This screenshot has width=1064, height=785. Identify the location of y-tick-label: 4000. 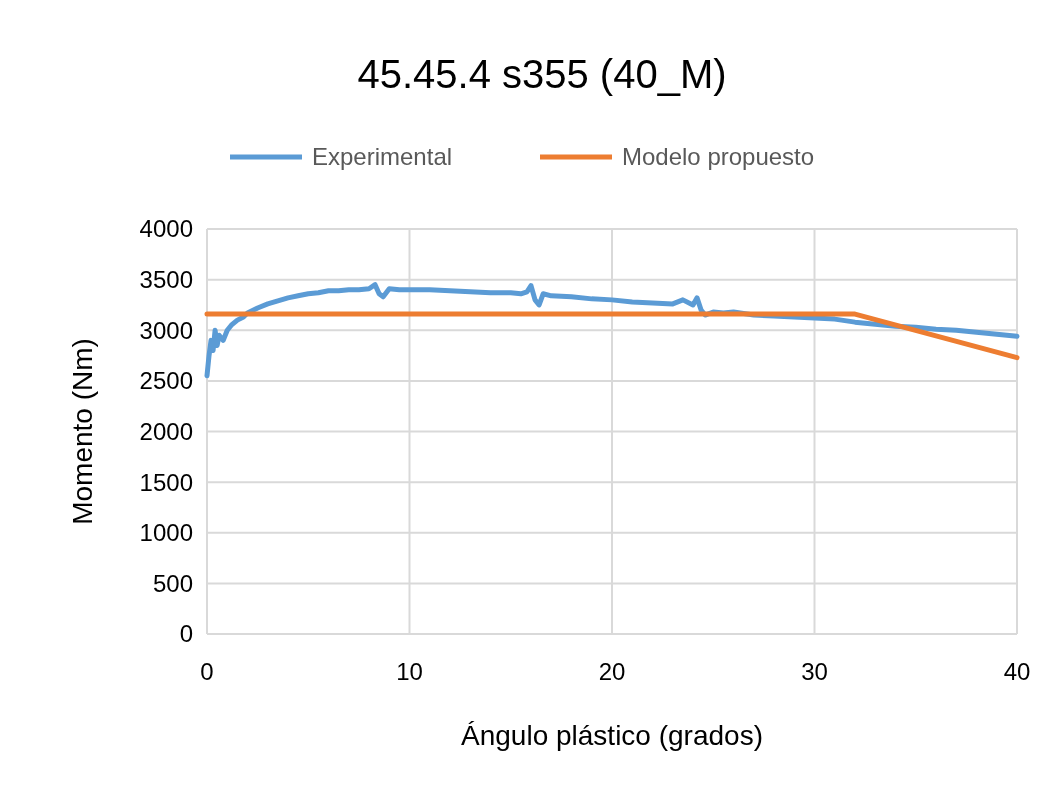
(166, 229).